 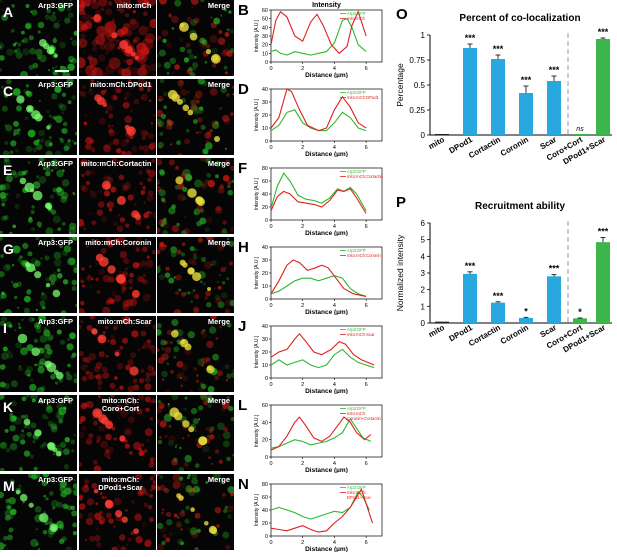 What do you see at coordinates (364, 418) in the screenshot?
I see `legend-entry: Coronin+Cortactin` at bounding box center [364, 418].